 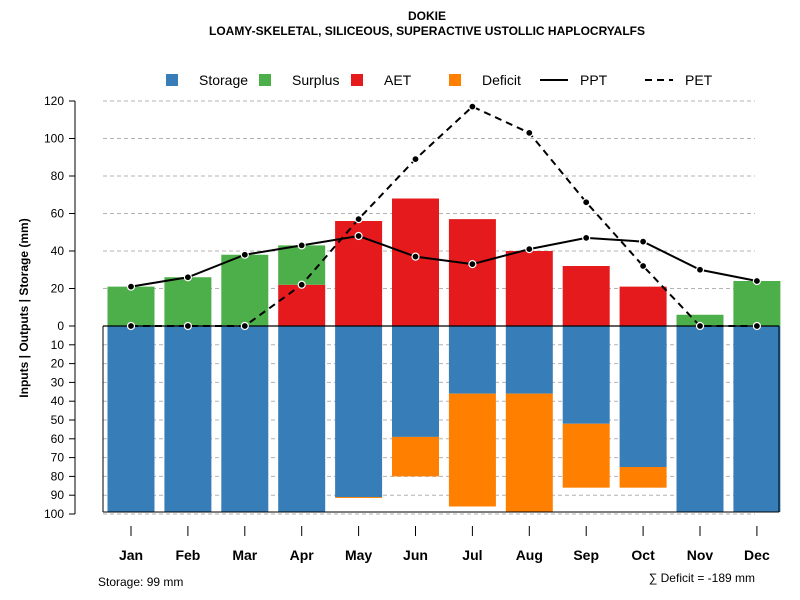 What do you see at coordinates (265, 80) in the screenshot?
I see `legend-swatch-surplus` at bounding box center [265, 80].